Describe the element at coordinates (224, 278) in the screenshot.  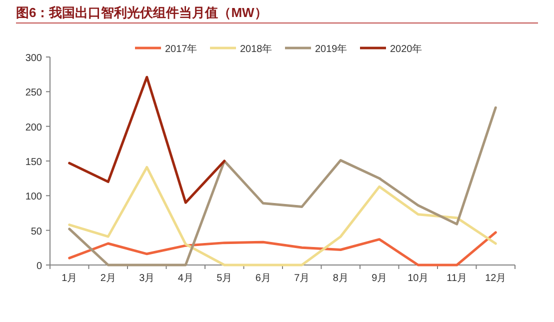
I see `x-tick-label: 5月` at that location.